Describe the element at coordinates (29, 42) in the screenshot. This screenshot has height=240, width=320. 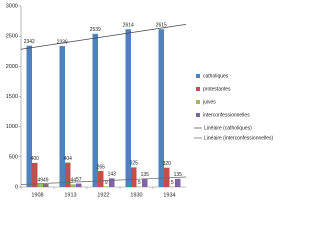
I see `data-label: 2342` at that location.